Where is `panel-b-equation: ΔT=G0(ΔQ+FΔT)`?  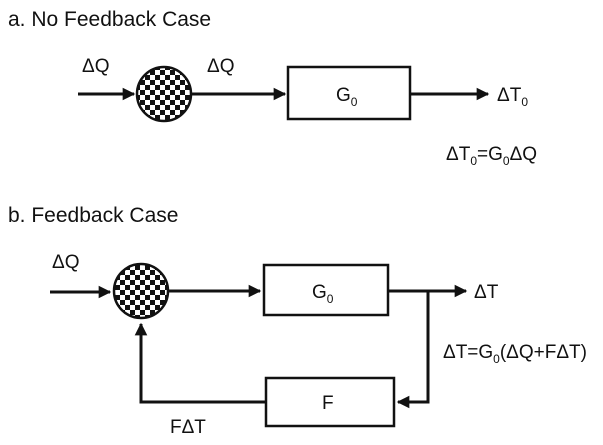
panel-b-equation: ΔT=G0(ΔQ+FΔT) is located at coordinates (515, 354).